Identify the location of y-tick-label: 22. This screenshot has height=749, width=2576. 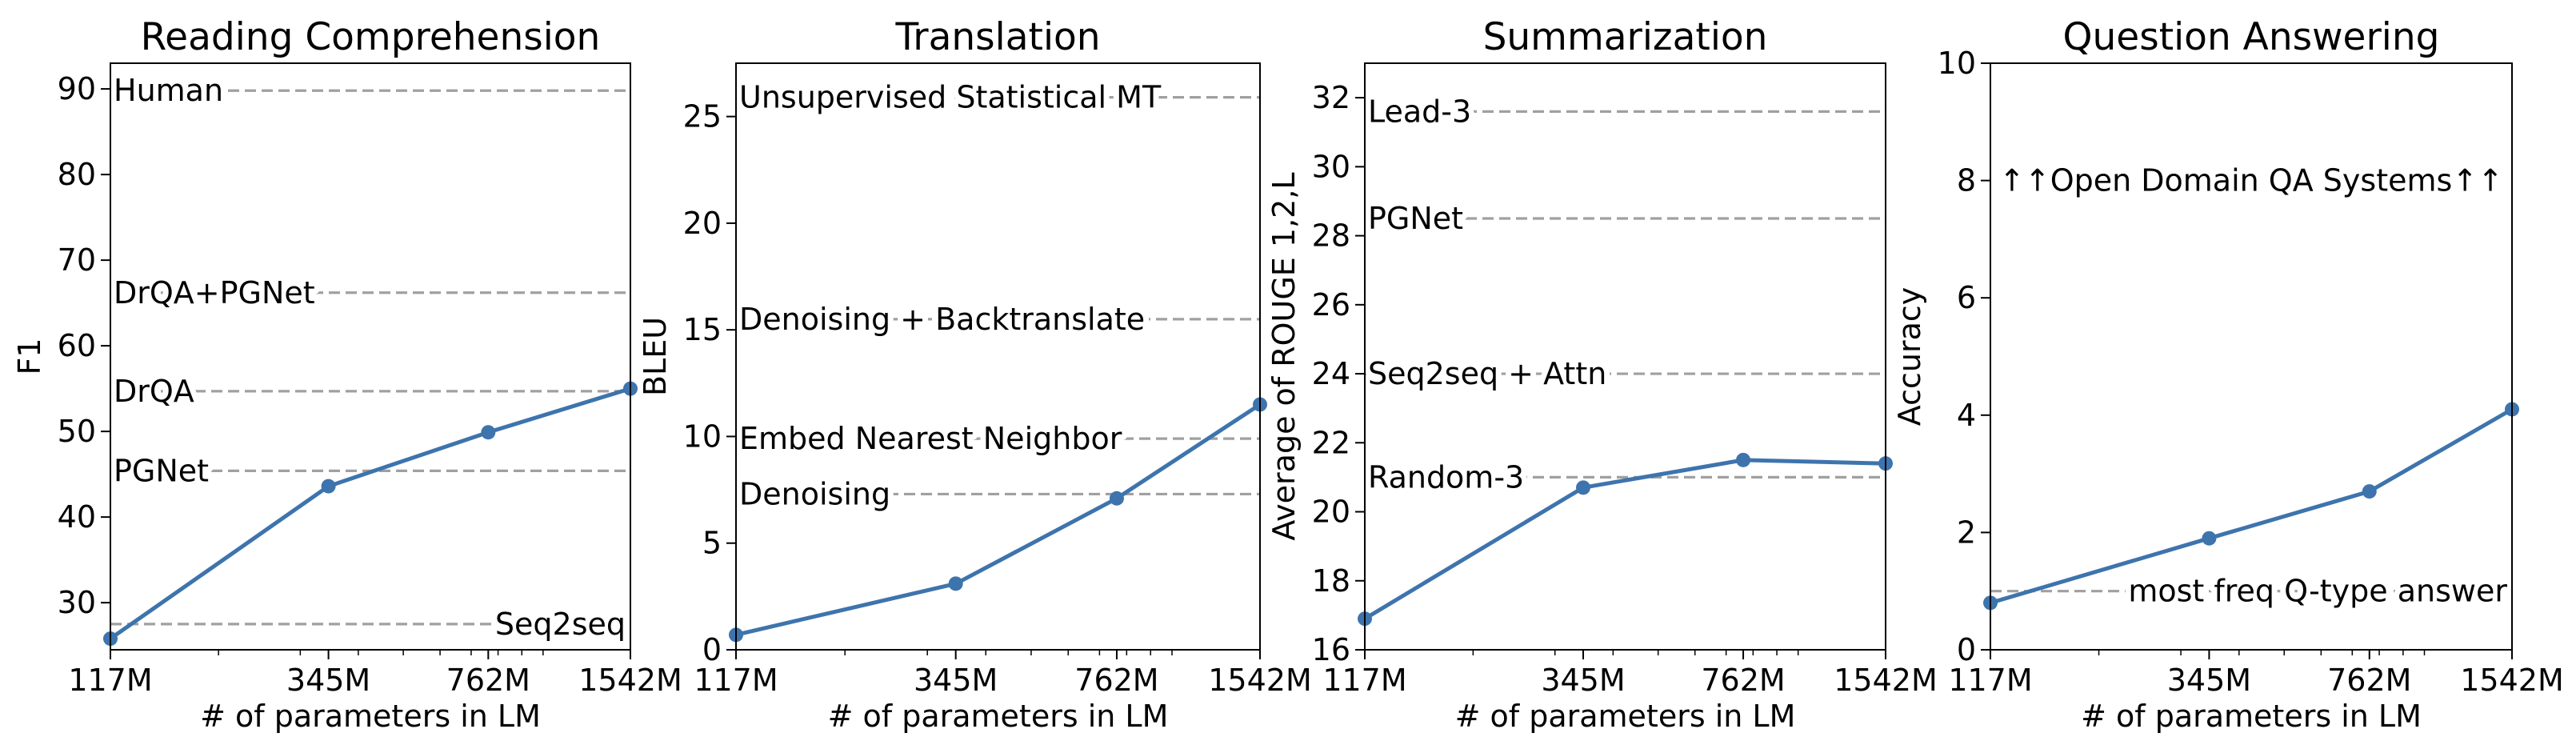
(1331, 443).